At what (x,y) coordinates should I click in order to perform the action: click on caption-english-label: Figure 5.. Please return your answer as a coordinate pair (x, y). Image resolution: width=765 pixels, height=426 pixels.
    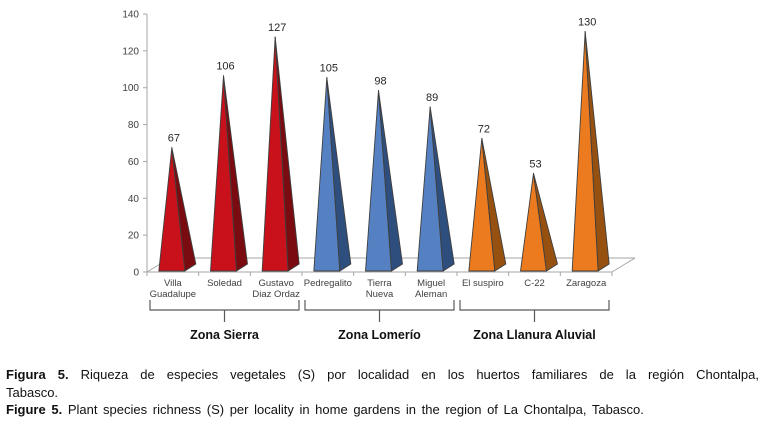
    Looking at the image, I should click on (34, 410).